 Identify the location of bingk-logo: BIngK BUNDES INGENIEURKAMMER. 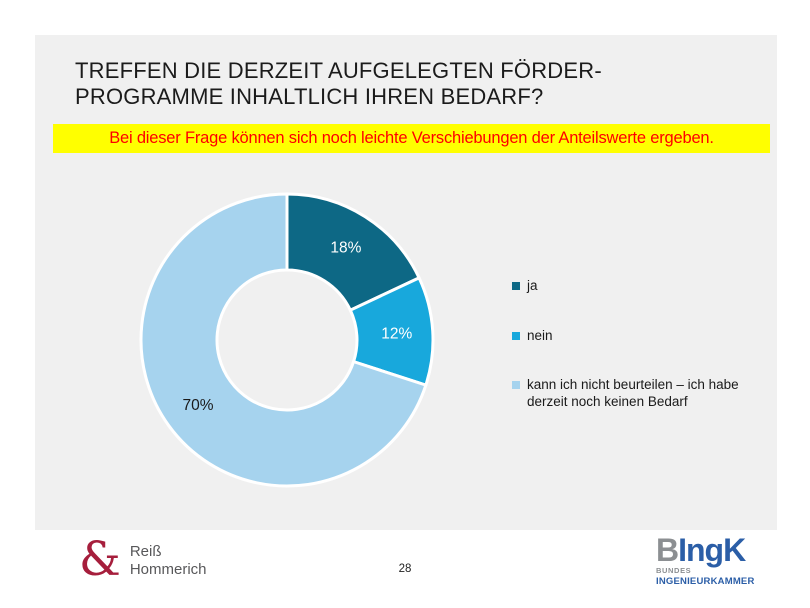
(705, 559).